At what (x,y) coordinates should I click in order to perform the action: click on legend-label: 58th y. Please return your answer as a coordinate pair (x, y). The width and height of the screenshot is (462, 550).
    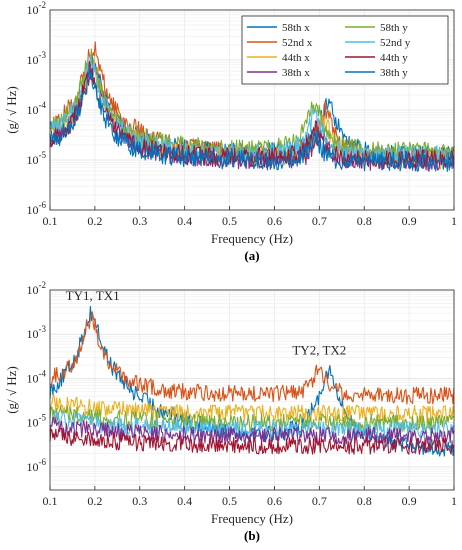
    Looking at the image, I should click on (394, 28).